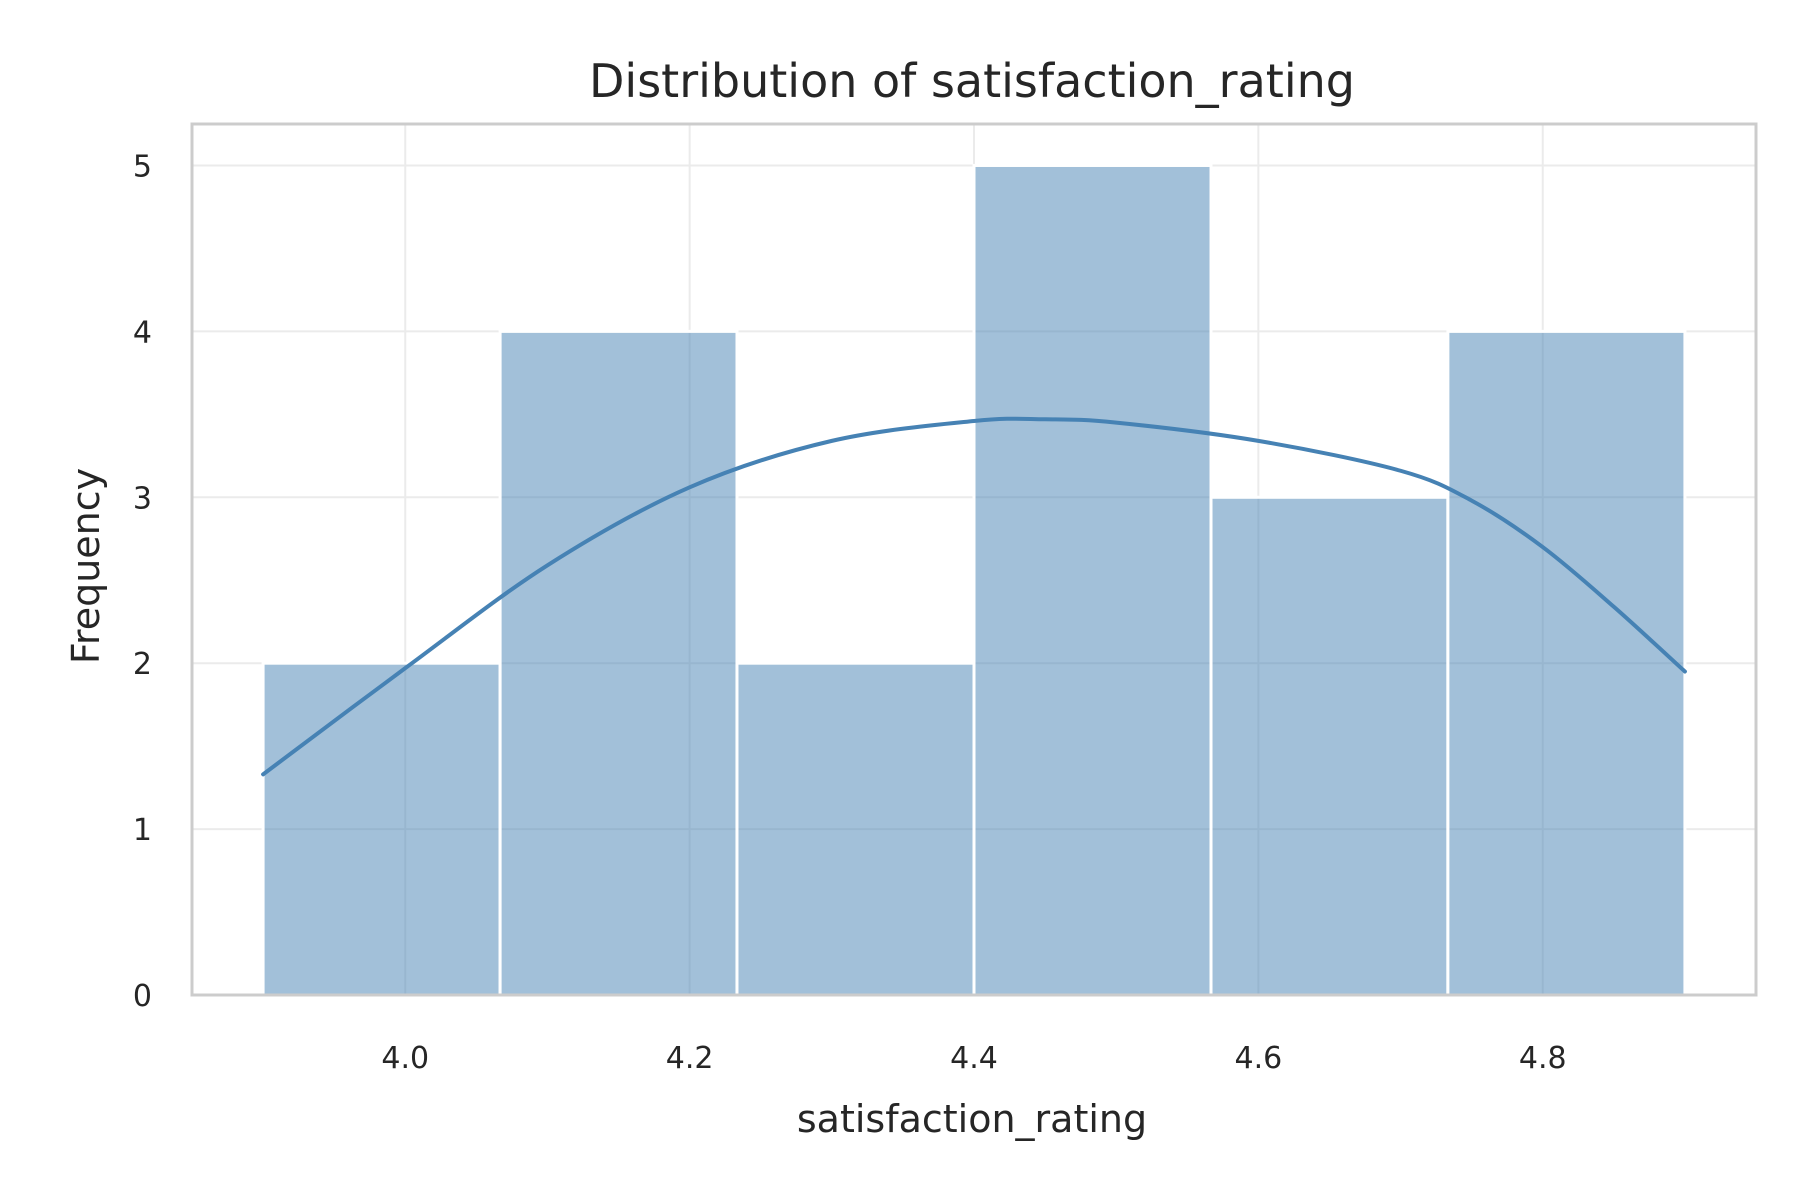  Describe the element at coordinates (1259, 1058) in the screenshot. I see `x-tick-label-3: 4.6` at that location.